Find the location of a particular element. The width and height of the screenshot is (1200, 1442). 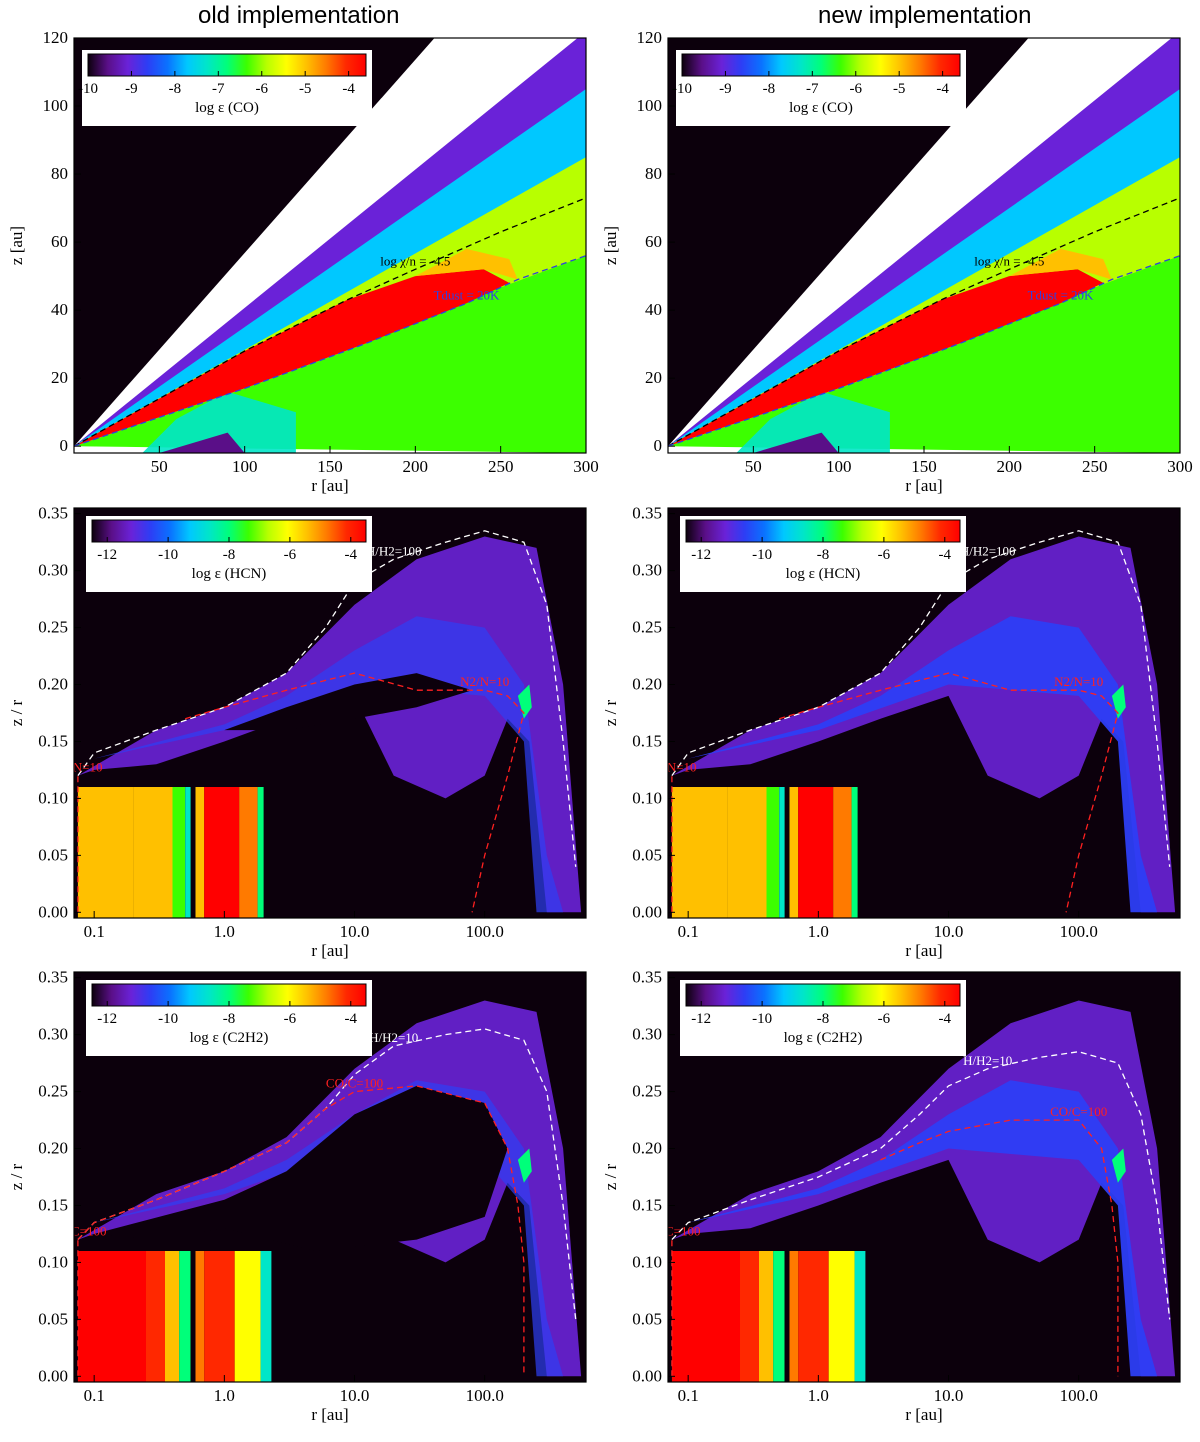

contour-label: H/H2=10 is located at coordinates (393, 1037).